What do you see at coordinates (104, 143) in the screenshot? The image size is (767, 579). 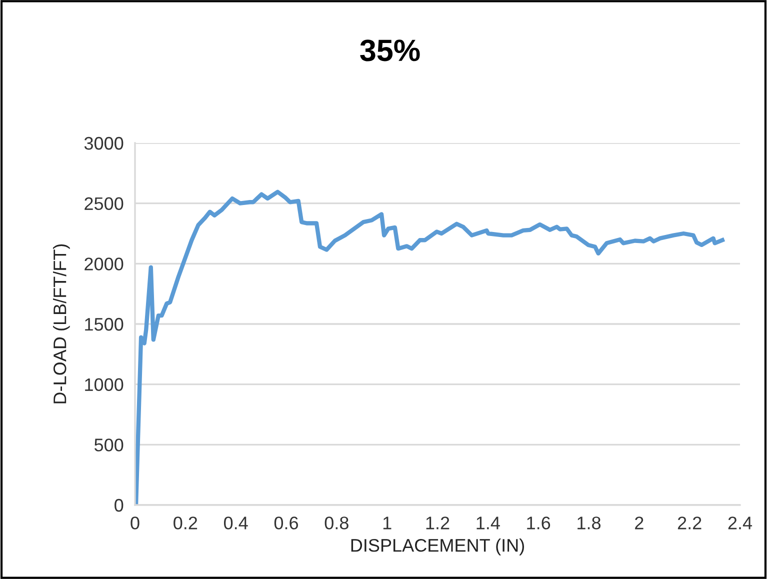 I see `y-tick-label: 3000` at bounding box center [104, 143].